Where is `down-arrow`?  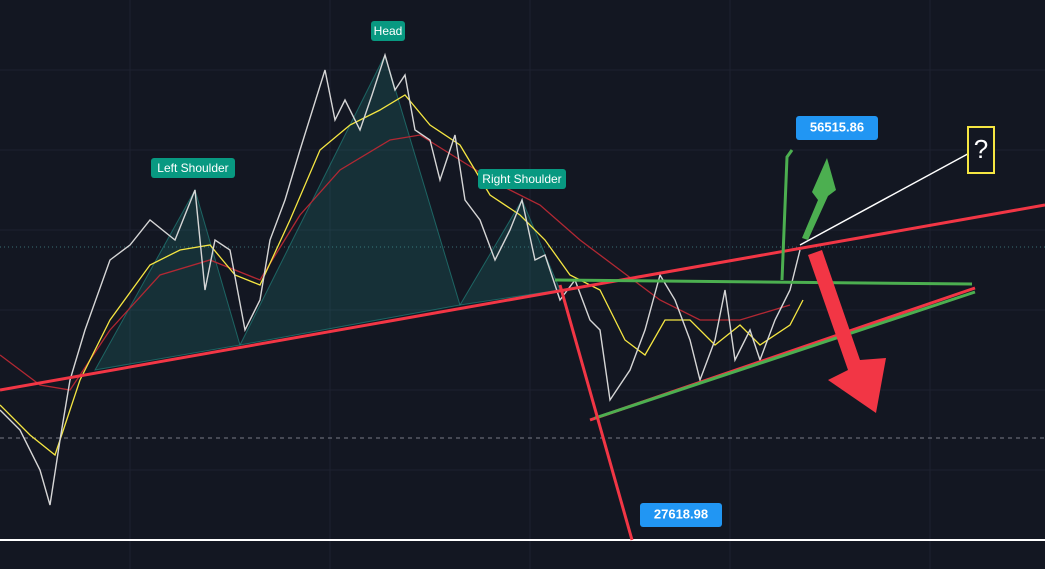 down-arrow is located at coordinates (847, 331).